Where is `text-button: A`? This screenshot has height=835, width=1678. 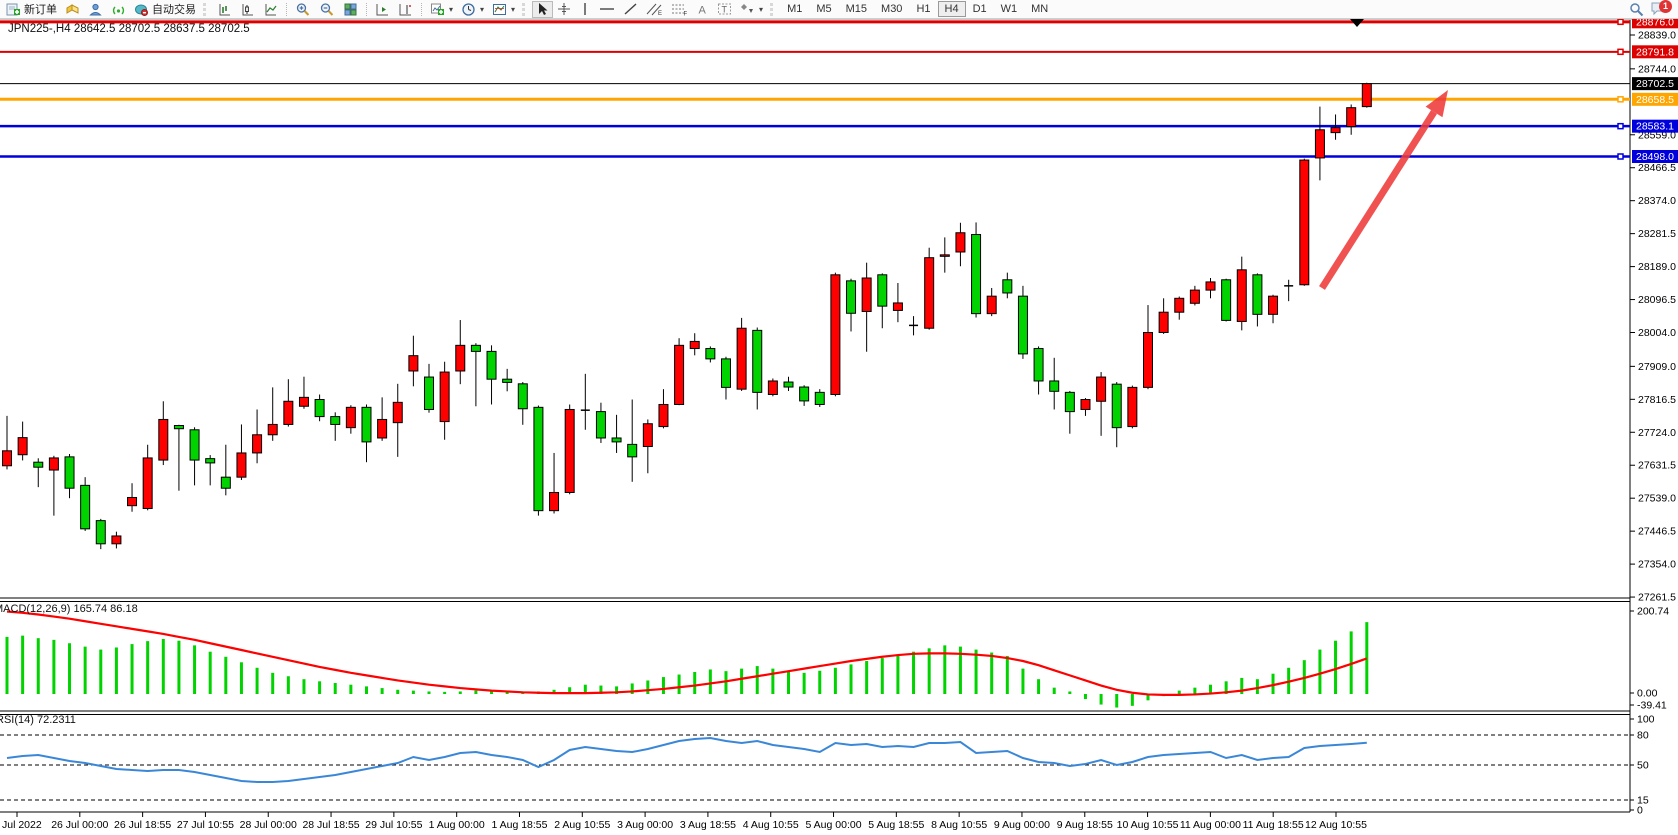
text-button: A is located at coordinates (702, 9).